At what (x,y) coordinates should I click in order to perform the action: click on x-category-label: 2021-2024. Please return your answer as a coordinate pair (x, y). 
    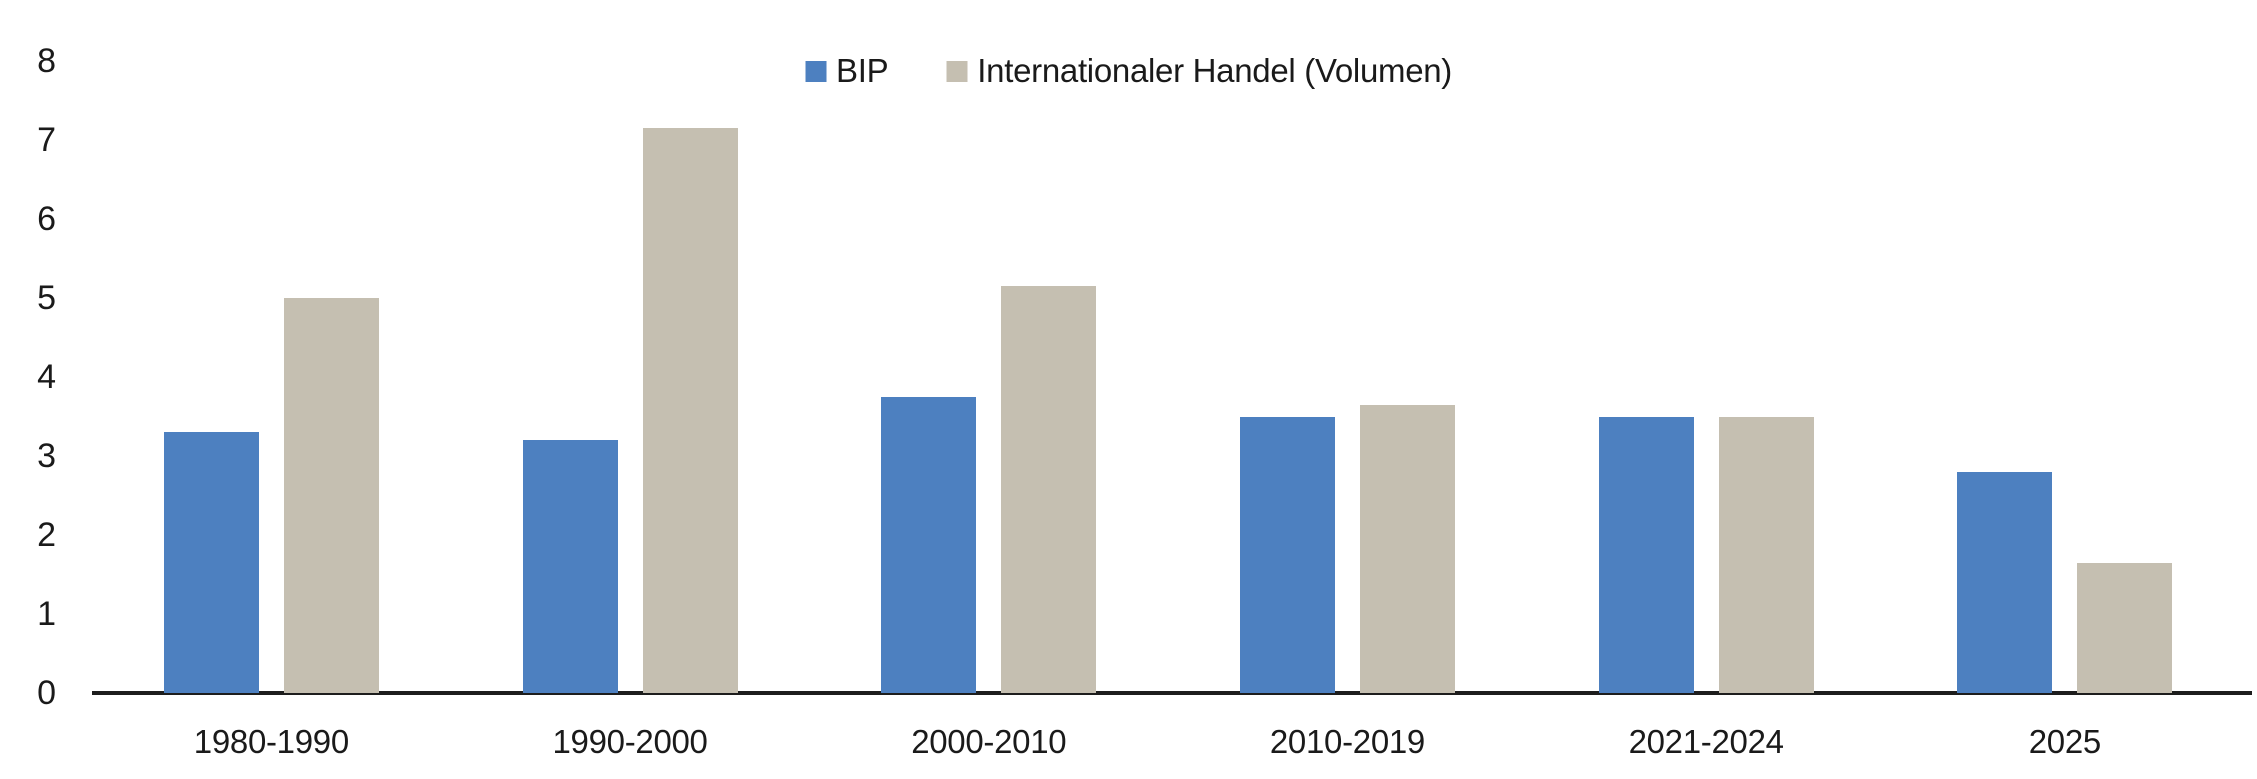
    Looking at the image, I should click on (1706, 741).